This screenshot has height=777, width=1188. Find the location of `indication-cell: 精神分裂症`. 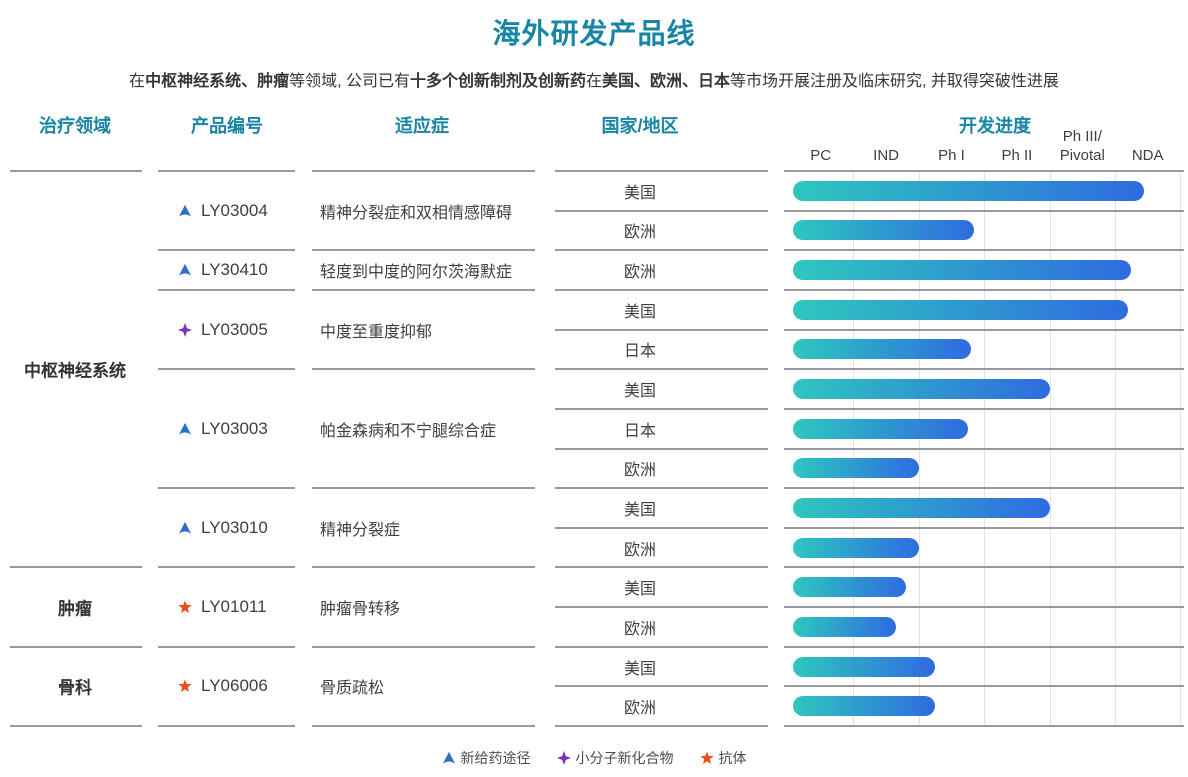

indication-cell: 精神分裂症 is located at coordinates (360, 530).